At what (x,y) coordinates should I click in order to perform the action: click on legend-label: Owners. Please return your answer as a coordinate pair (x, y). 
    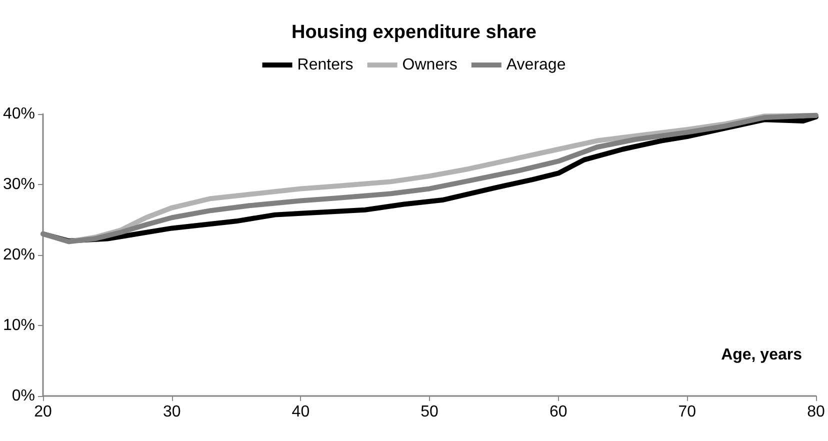
    Looking at the image, I should click on (430, 65).